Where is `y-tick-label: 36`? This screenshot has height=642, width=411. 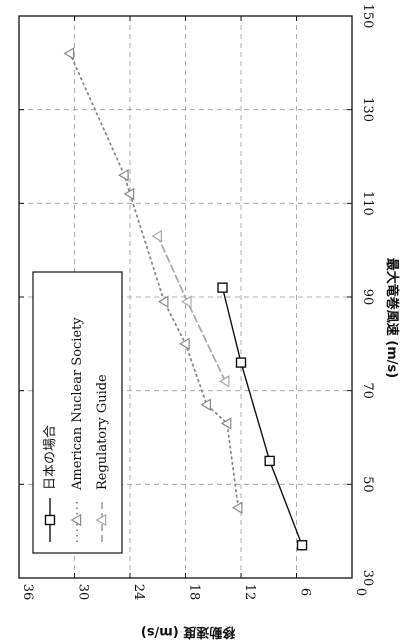 y-tick-label: 36 is located at coordinates (27, 592).